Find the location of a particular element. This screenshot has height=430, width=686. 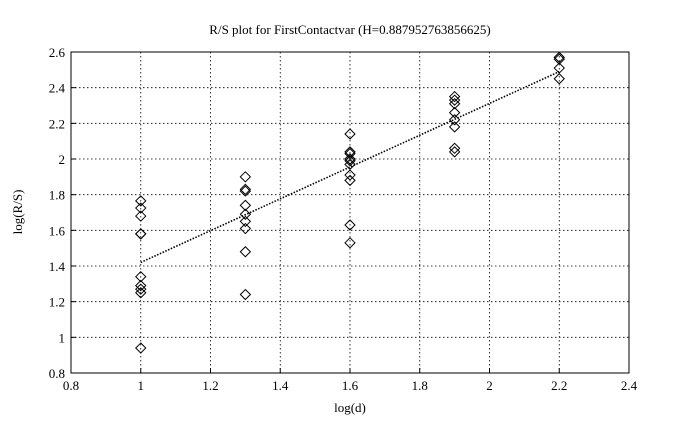

x-tick-label: 1.2 is located at coordinates (210, 385).